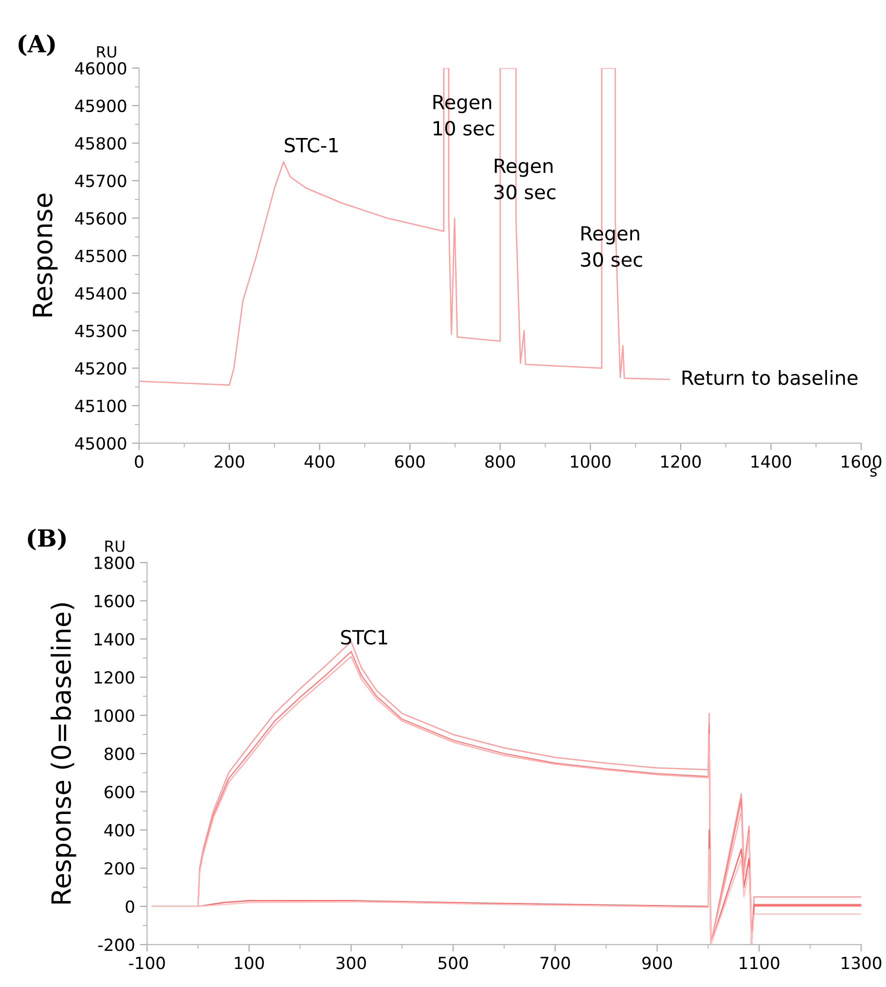 The height and width of the screenshot is (987, 886). What do you see at coordinates (770, 378) in the screenshot?
I see `annotation: Return to baseline` at bounding box center [770, 378].